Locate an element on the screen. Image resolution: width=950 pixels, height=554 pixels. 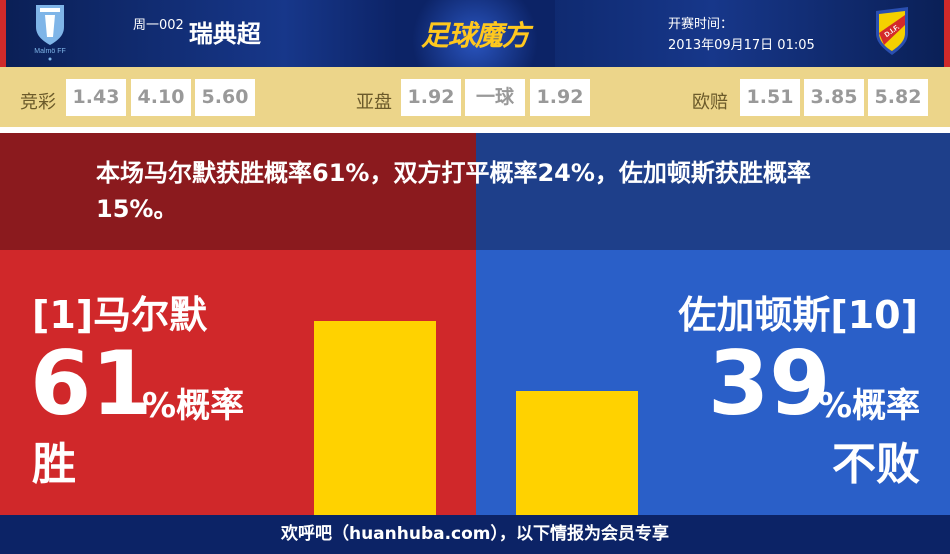
league-info: 周一002 瑞典超 is located at coordinates (197, 31).